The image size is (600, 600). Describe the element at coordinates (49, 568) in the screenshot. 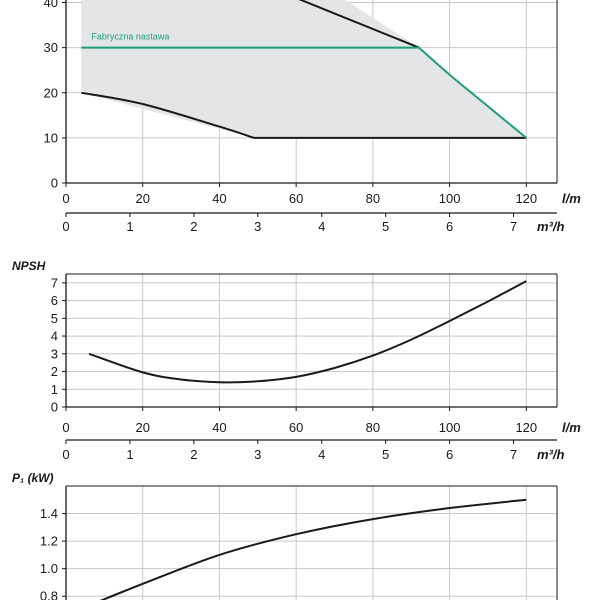

I see `power-ytick-label: 1.0` at that location.